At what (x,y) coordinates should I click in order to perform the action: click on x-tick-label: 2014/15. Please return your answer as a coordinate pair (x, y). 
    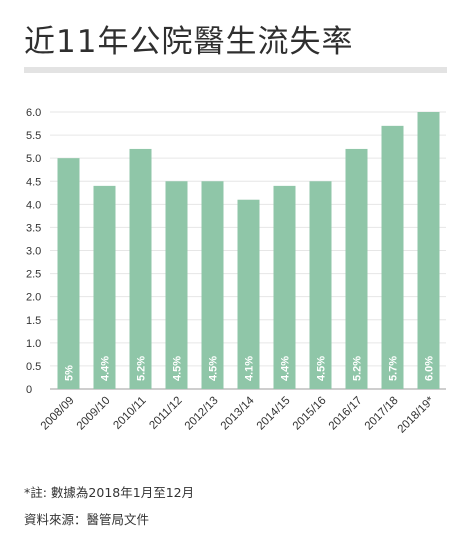
    Looking at the image, I should click on (274, 414).